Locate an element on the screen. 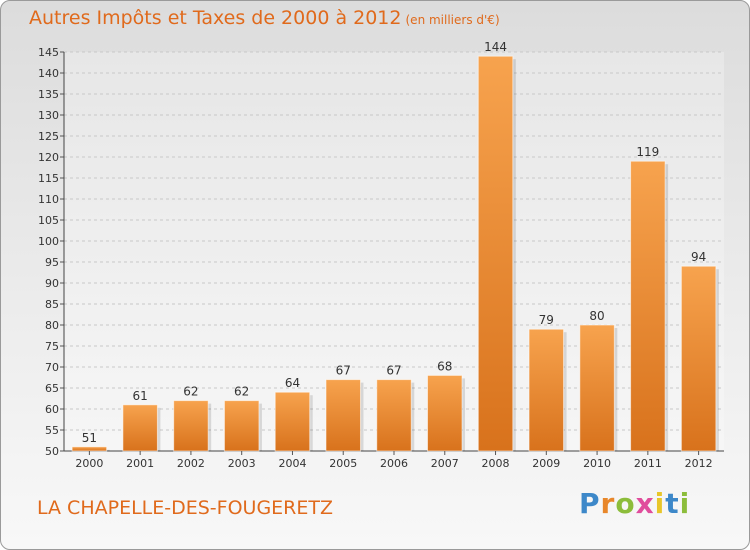 This screenshot has height=550, width=750. y-tick-label: 145 is located at coordinates (48, 52).